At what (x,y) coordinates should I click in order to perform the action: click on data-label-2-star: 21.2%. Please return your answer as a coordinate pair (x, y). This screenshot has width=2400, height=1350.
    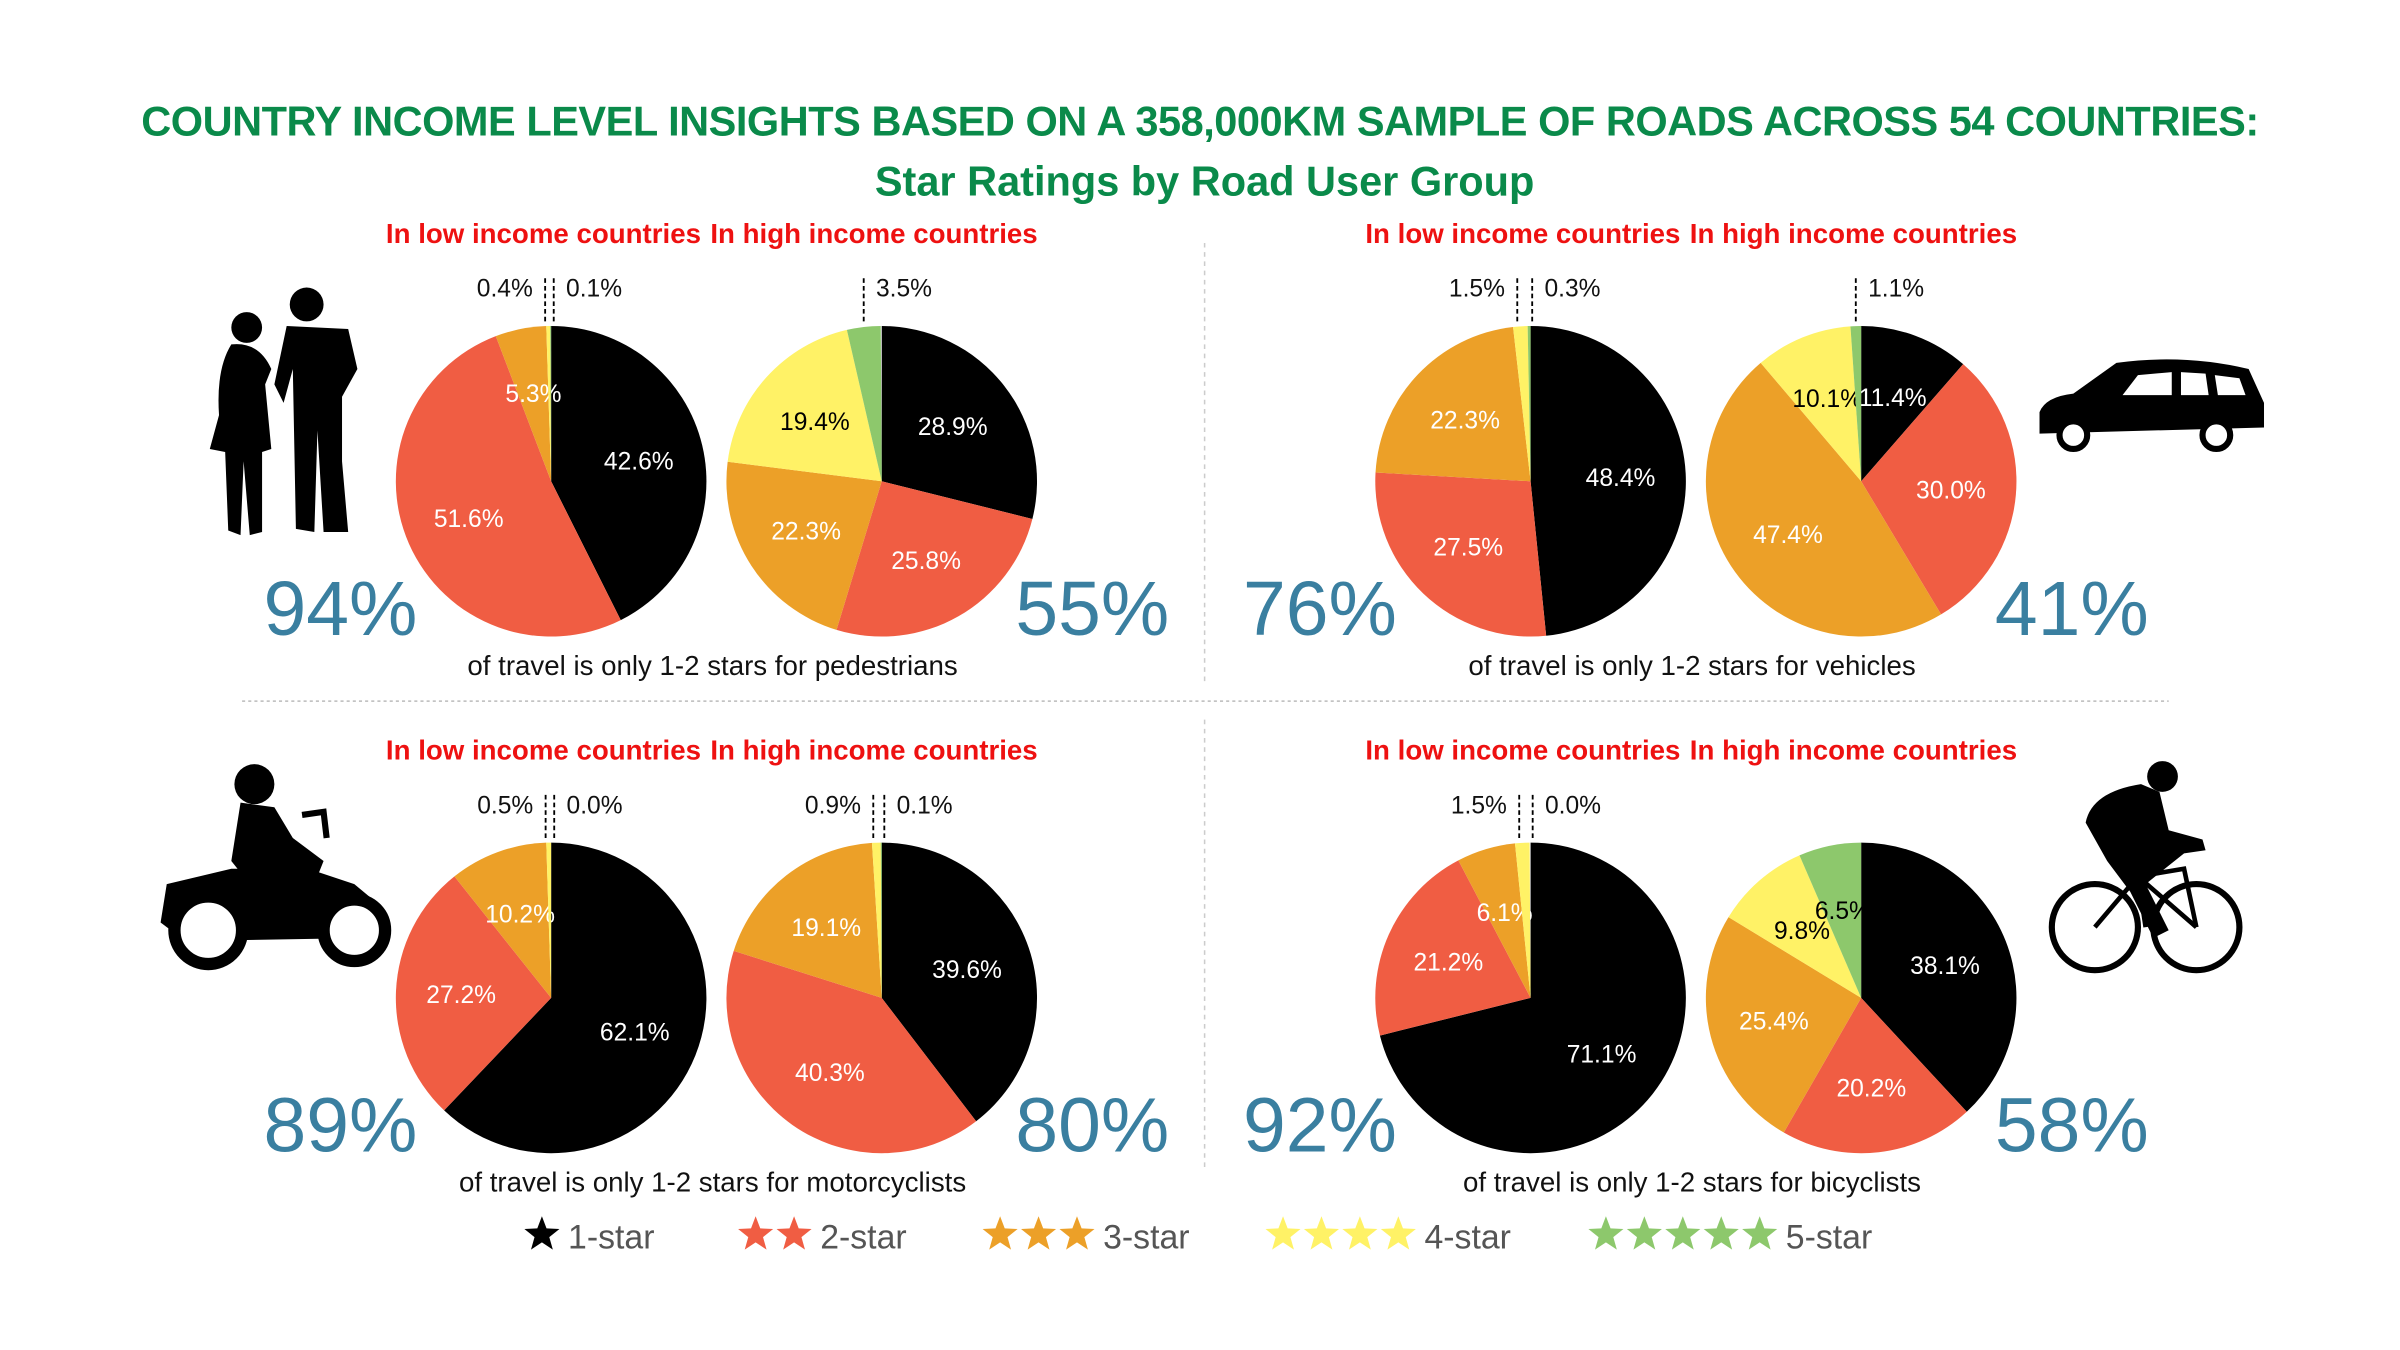
    Looking at the image, I should click on (1449, 962).